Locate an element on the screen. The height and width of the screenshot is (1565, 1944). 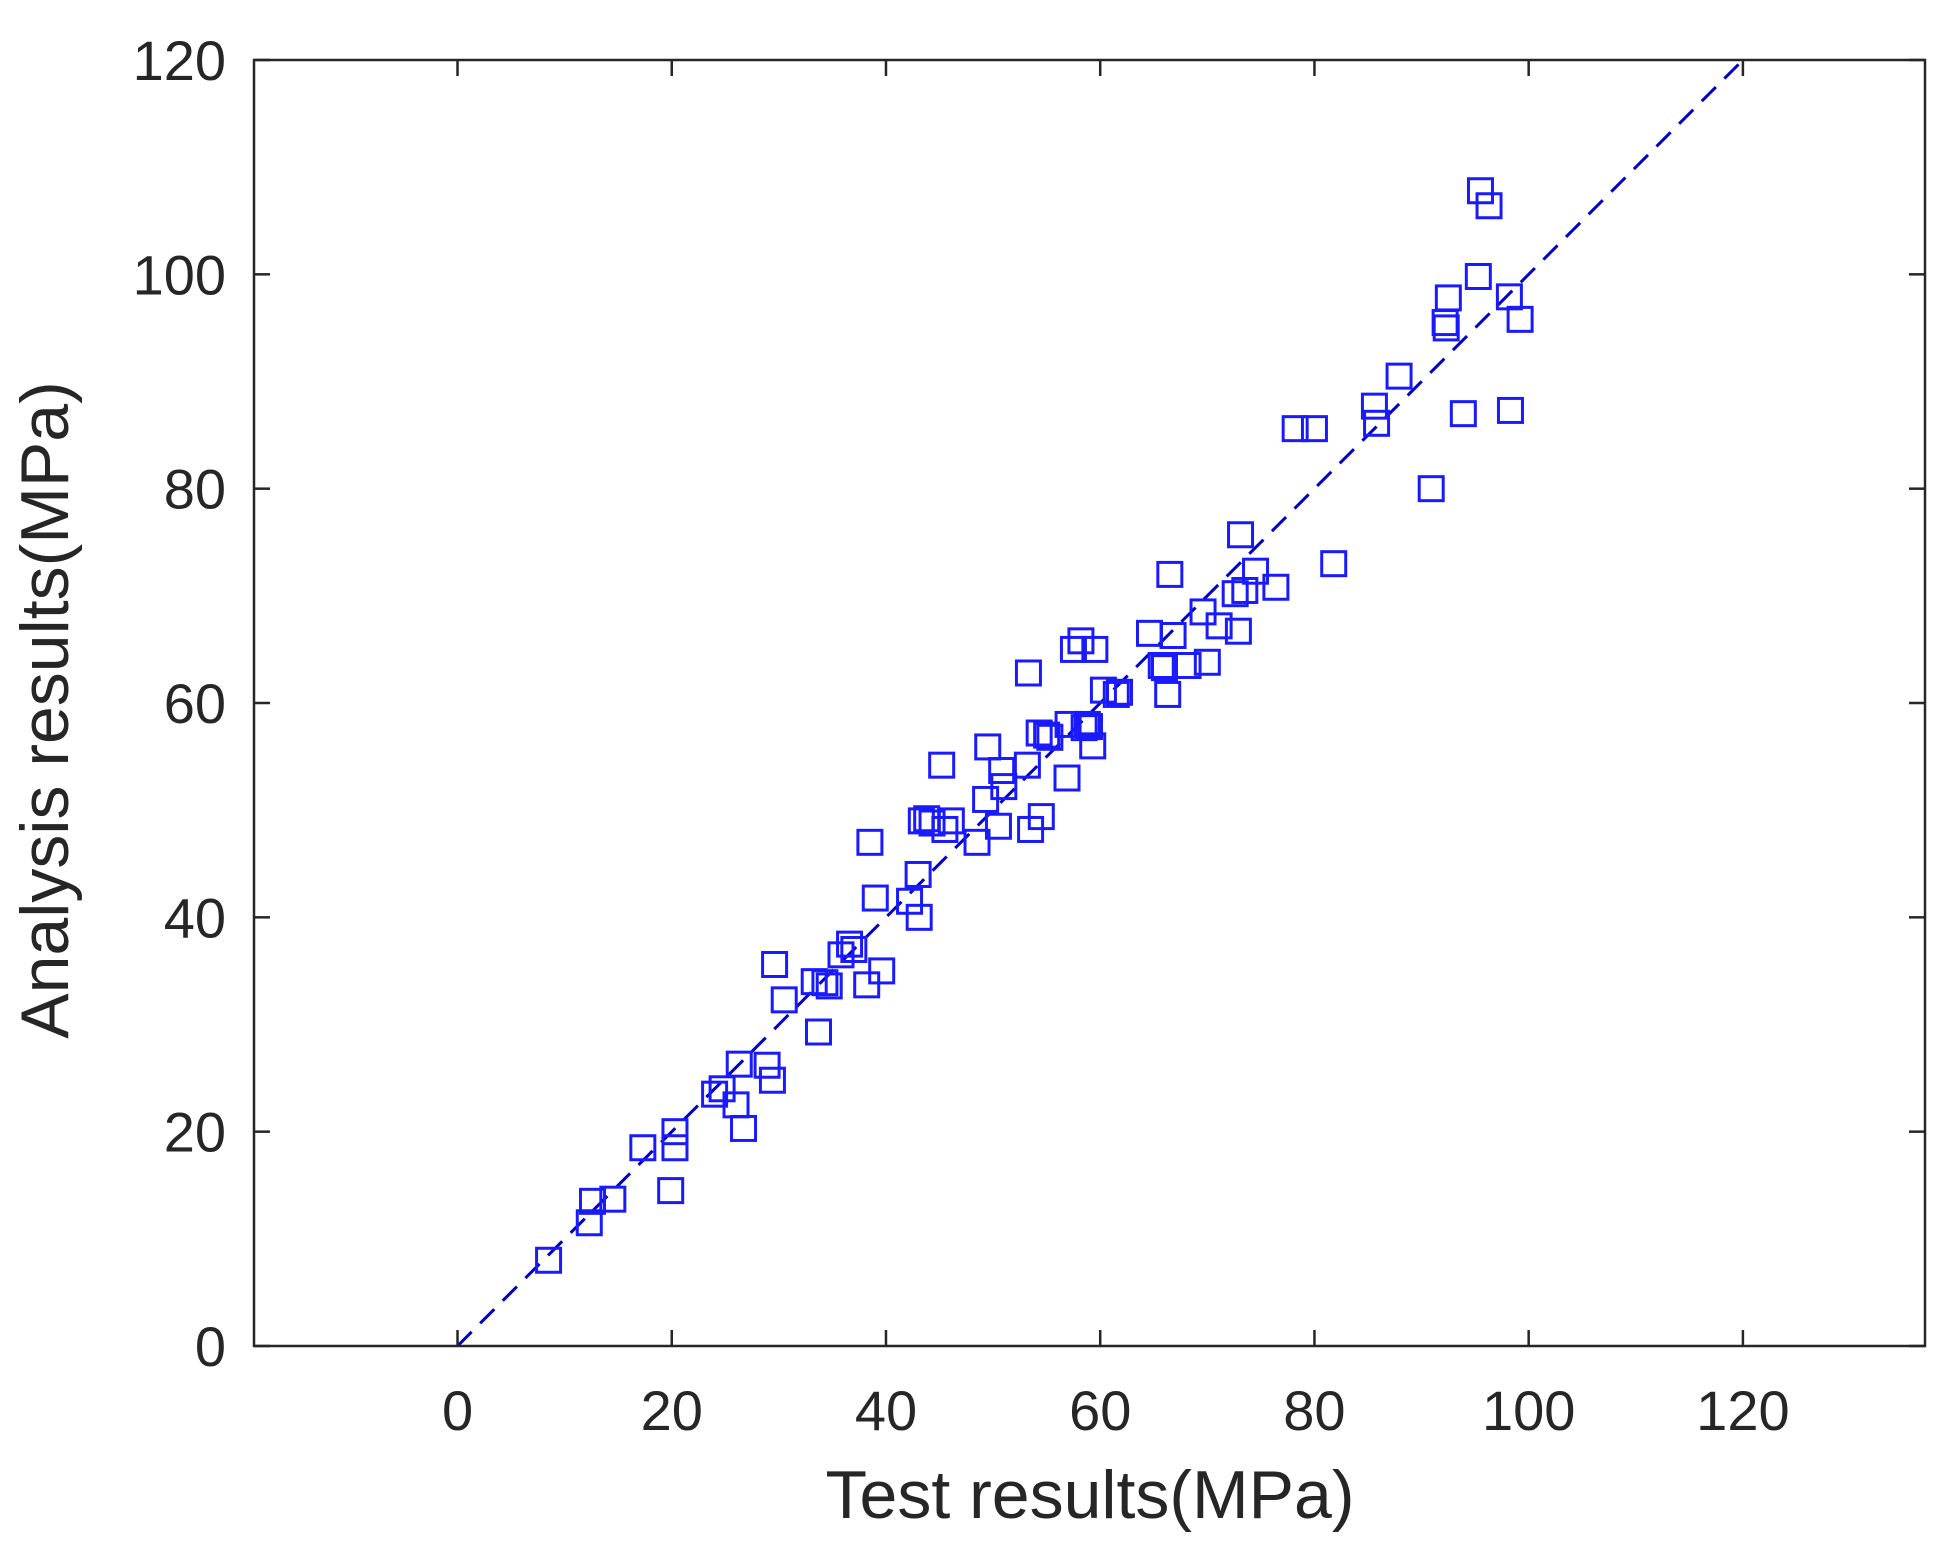
y-tick-label: 80 is located at coordinates (195, 489).